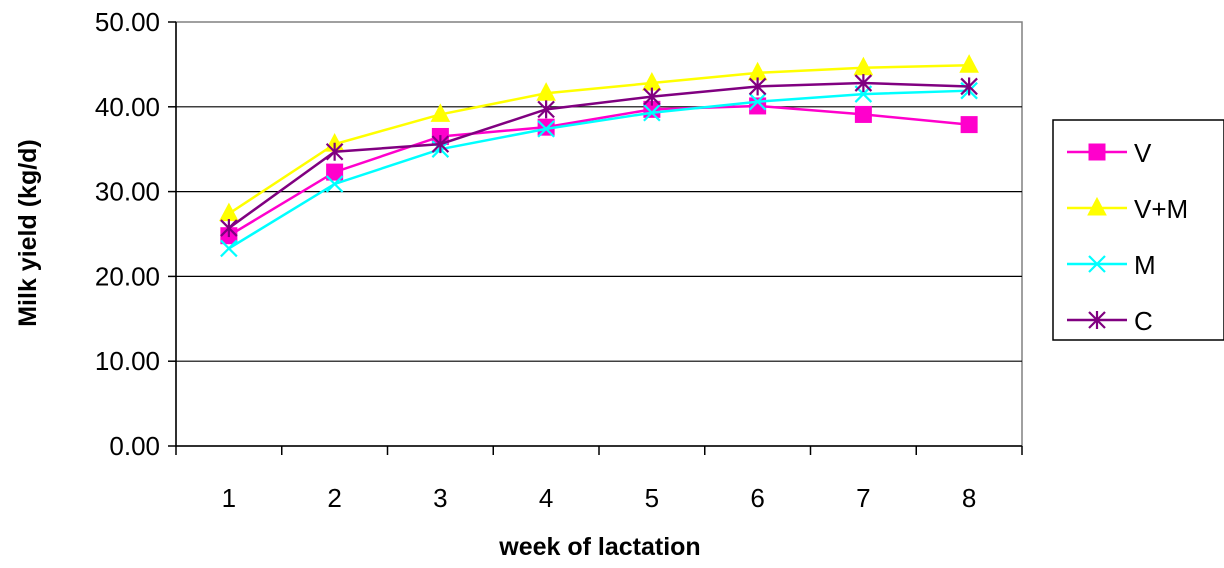 The image size is (1224, 568). What do you see at coordinates (334, 498) in the screenshot?
I see `x-tick-label: 2` at bounding box center [334, 498].